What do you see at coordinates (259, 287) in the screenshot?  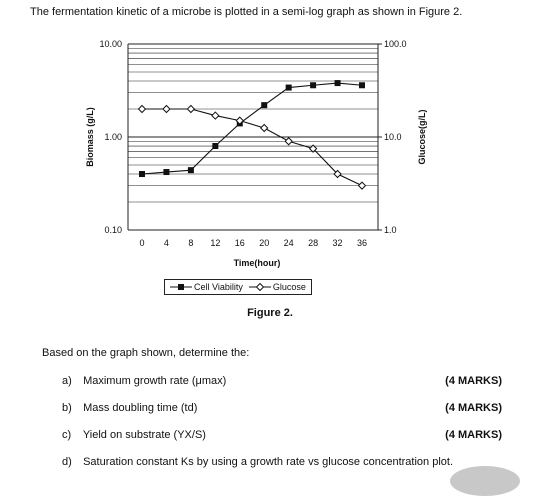 I see `open-diamond-marker-icon` at bounding box center [259, 287].